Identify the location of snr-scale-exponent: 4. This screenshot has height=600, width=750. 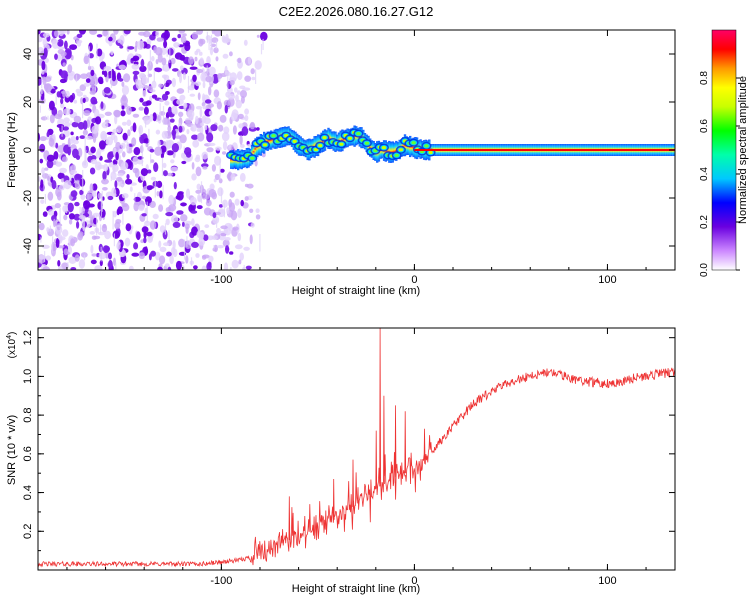
(9, 337).